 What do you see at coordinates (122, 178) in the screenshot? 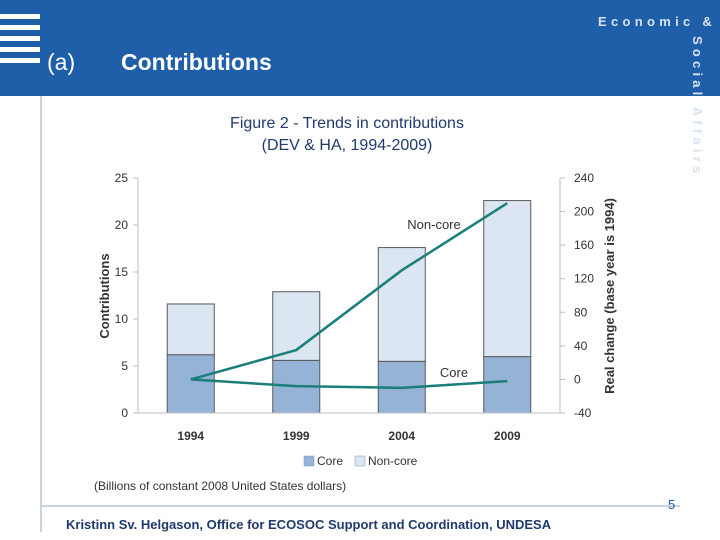
I see `y-tick-label: 25` at bounding box center [122, 178].